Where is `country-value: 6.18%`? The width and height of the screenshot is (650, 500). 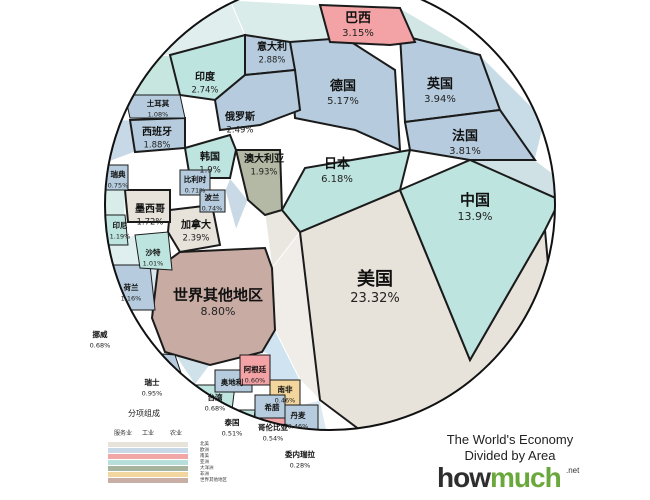 country-value: 6.18% is located at coordinates (337, 179).